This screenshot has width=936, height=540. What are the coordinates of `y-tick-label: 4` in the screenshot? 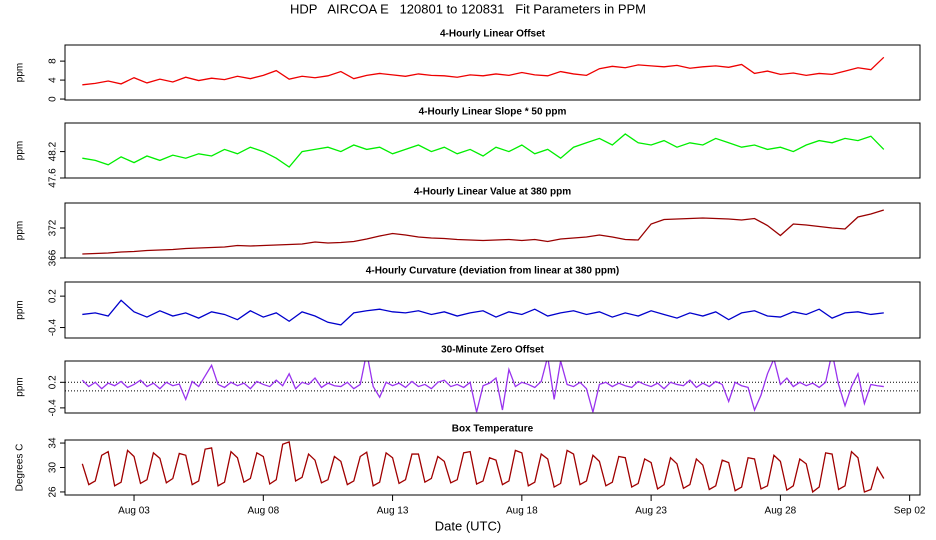 It's located at (53, 80).